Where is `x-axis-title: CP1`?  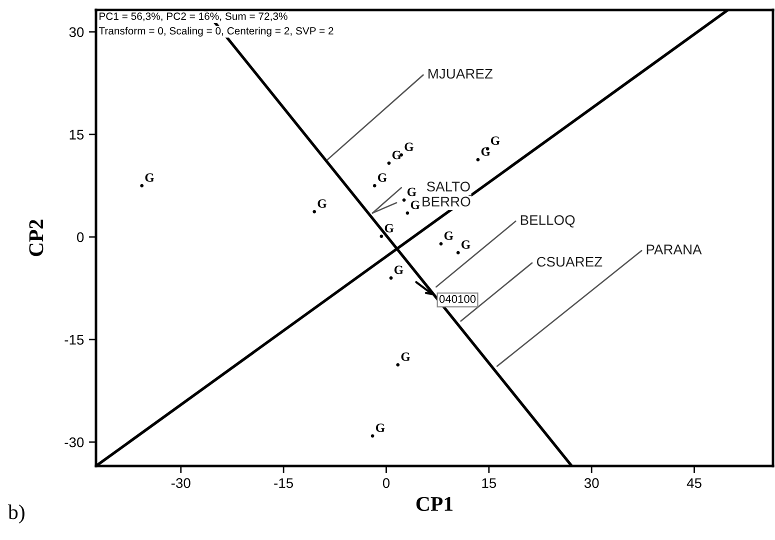
x-axis-title: CP1 is located at coordinates (434, 503).